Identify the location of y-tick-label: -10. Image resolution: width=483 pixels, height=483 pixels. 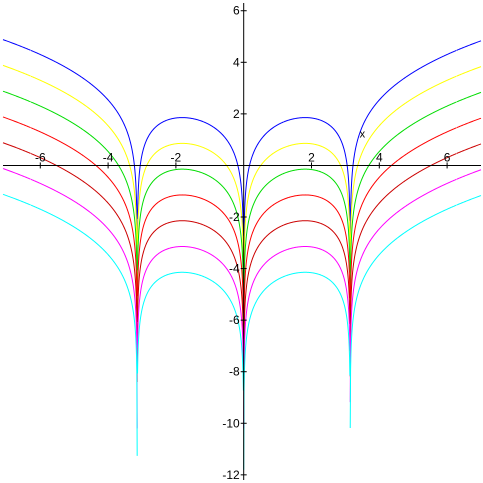
(231, 423).